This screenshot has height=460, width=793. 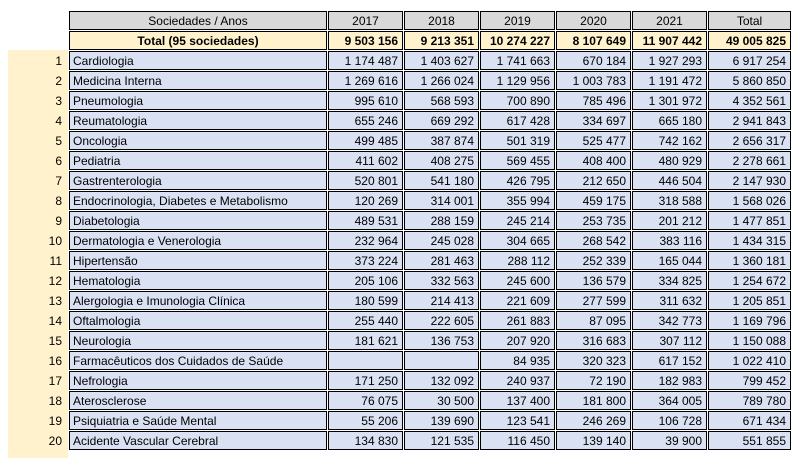 What do you see at coordinates (749, 60) in the screenshot?
I see `value-cell-total: 6 917 254` at bounding box center [749, 60].